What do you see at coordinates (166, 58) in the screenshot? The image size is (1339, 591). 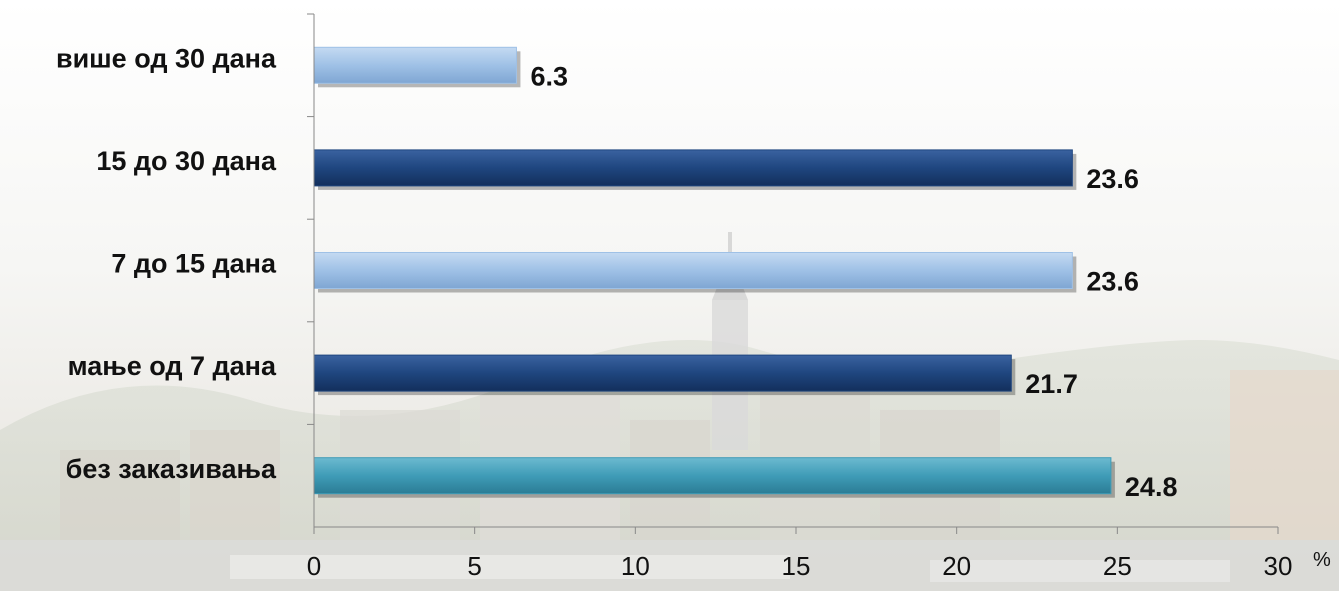 I see `category-label: више од 30 дана` at bounding box center [166, 58].